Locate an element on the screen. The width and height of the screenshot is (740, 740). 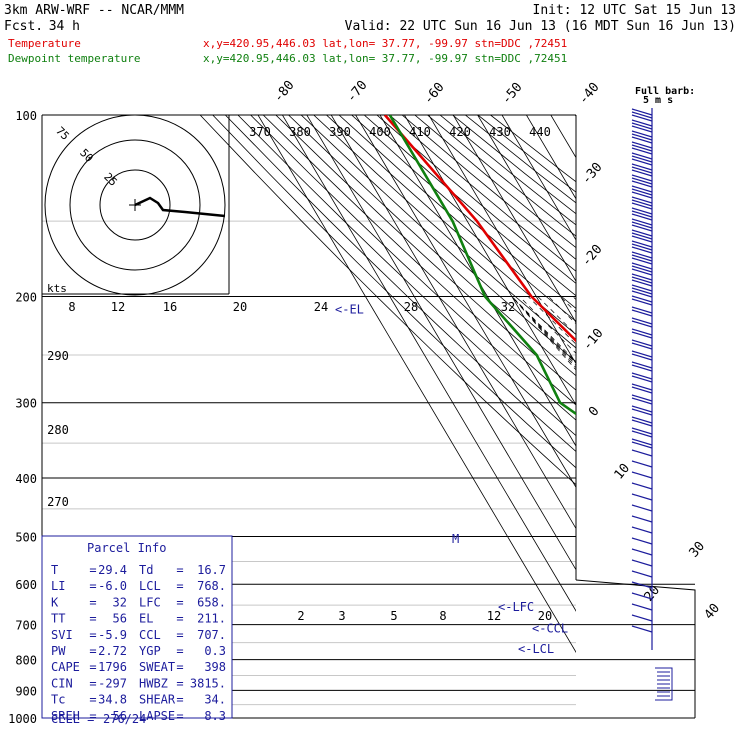
parcel-value: 16.7 is located at coordinates (211, 570).